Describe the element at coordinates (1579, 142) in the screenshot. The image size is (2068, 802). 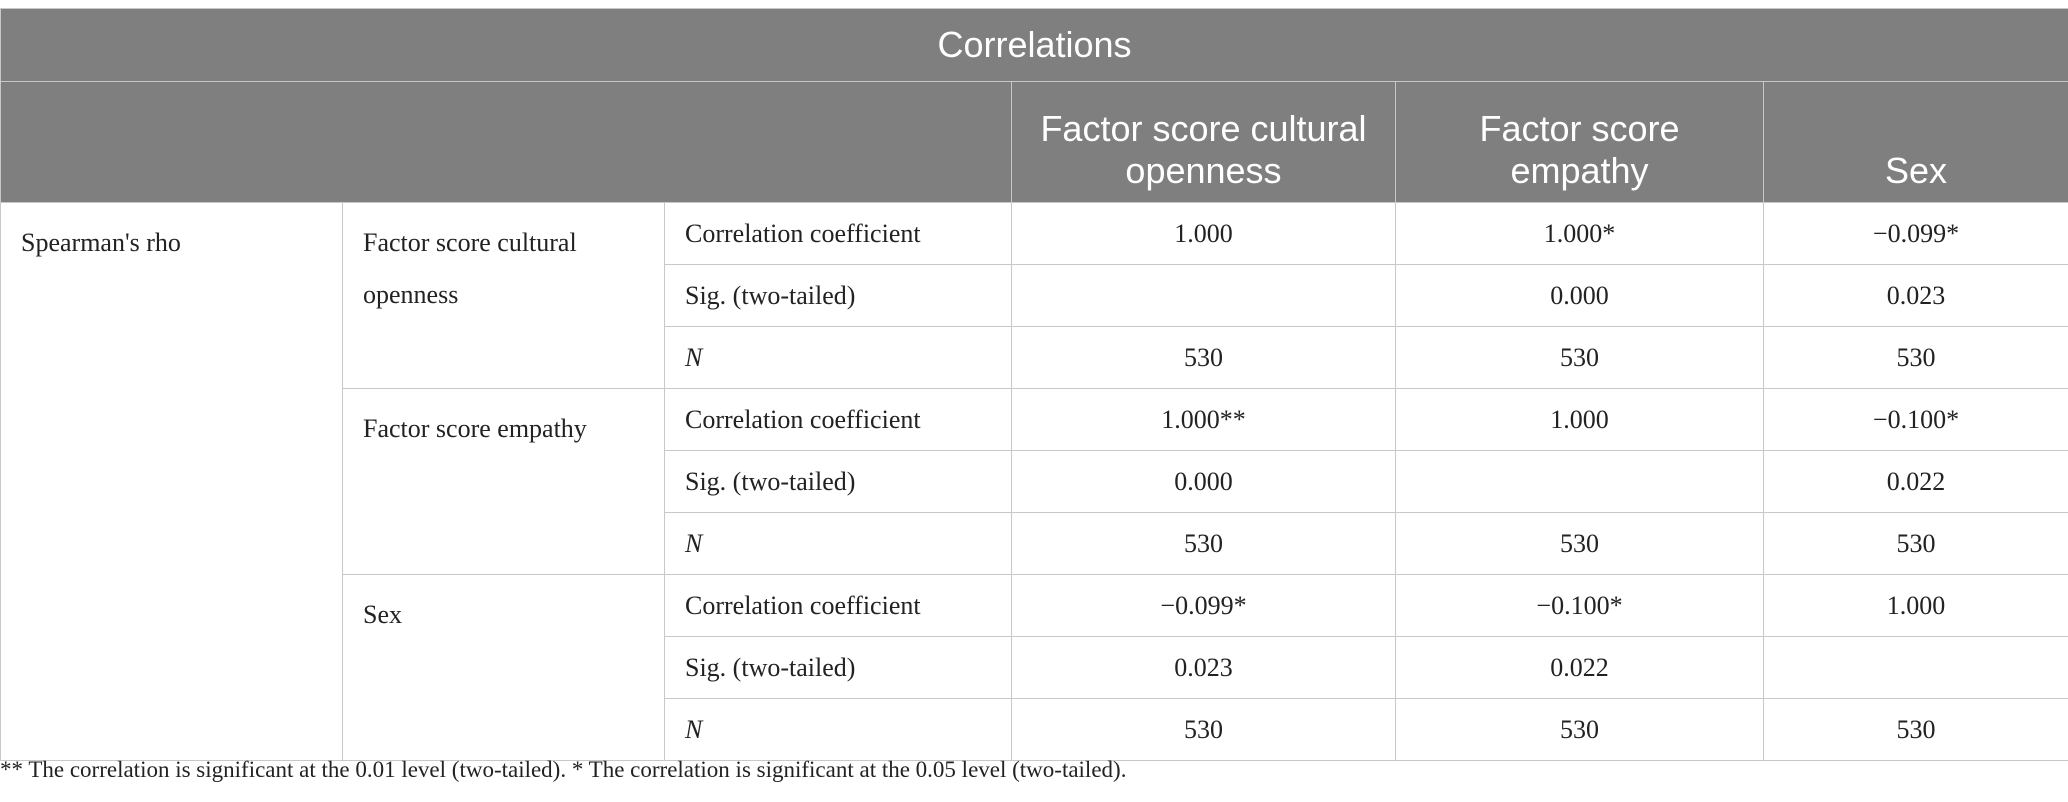
I see `column-header-empathy: Factor score empathy` at that location.